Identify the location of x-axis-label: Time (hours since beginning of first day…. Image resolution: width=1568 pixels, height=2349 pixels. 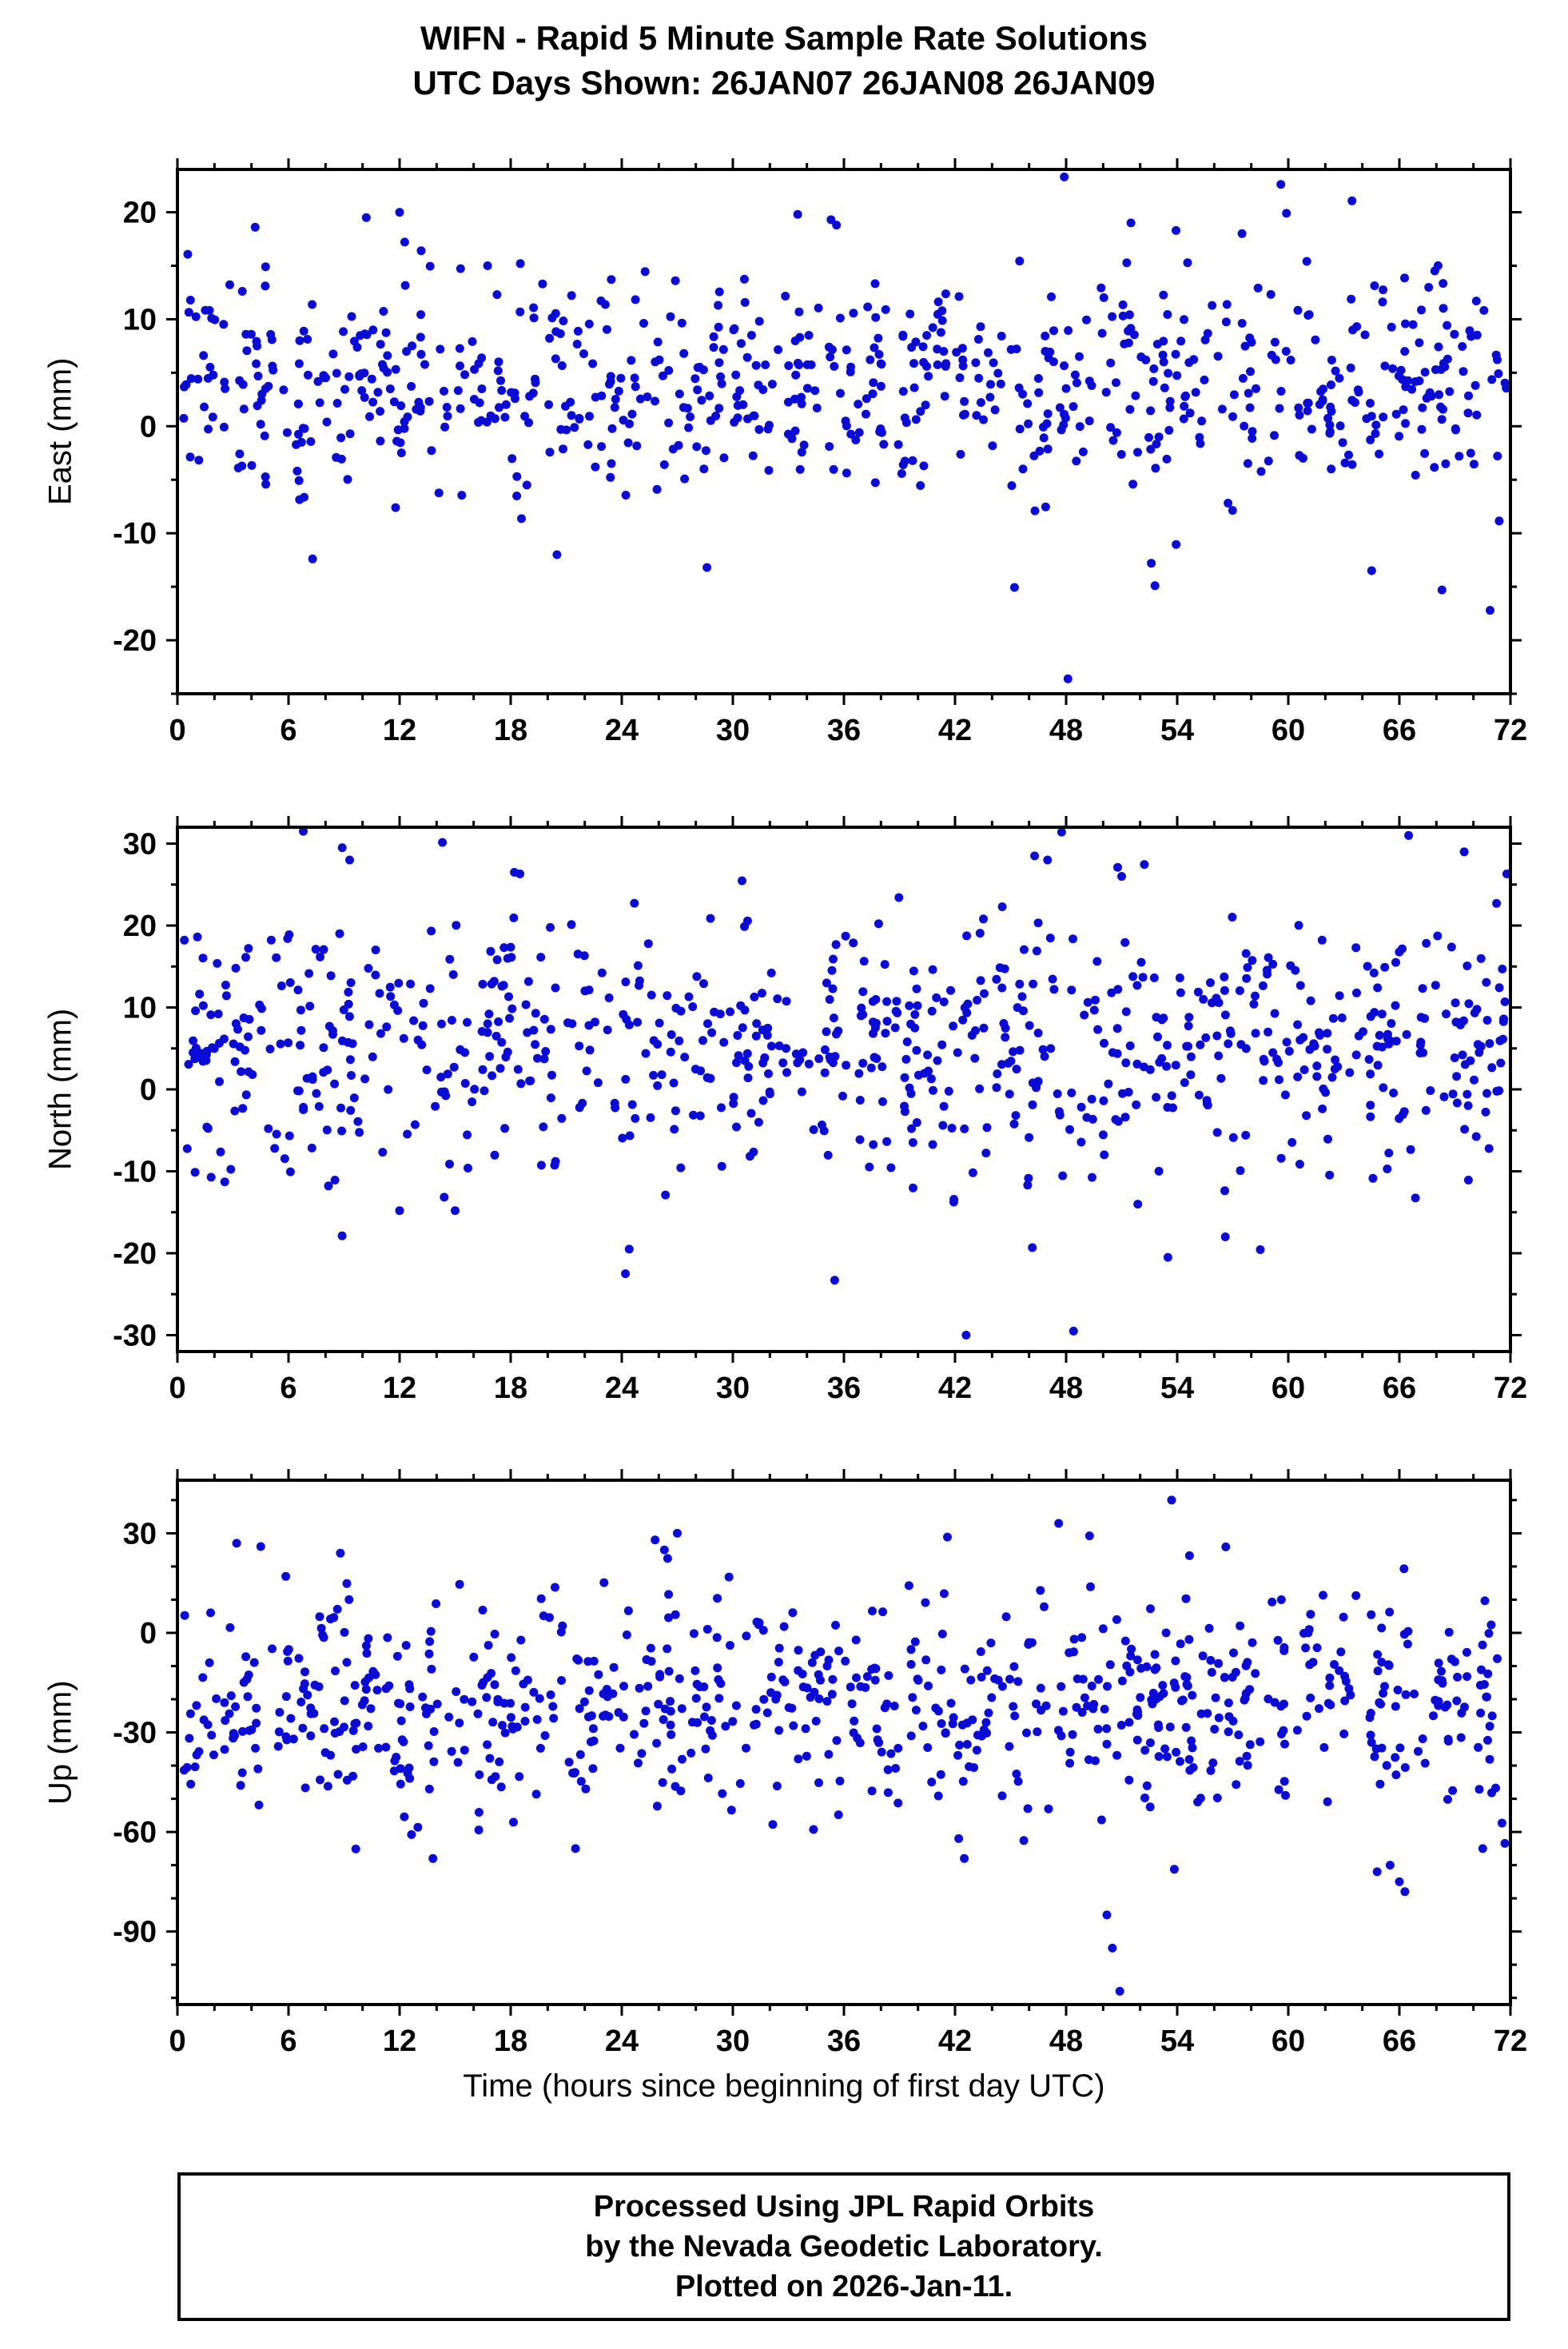
(784, 2086).